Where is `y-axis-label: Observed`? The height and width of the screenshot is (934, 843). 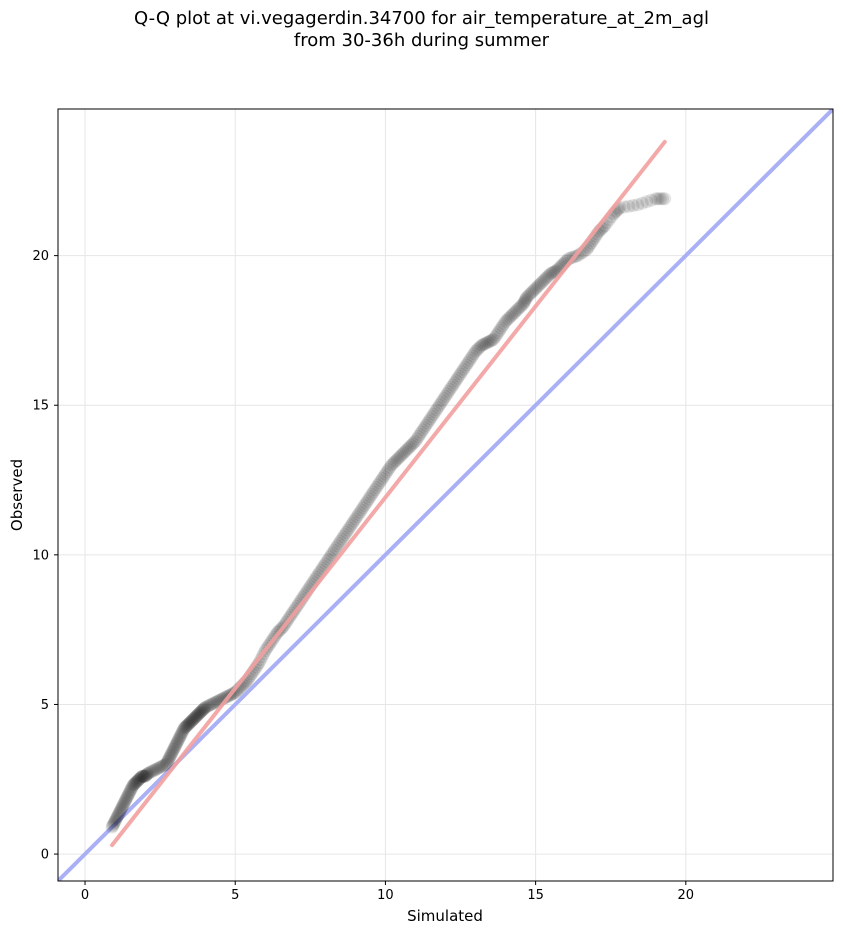 y-axis-label: Observed is located at coordinates (17, 495).